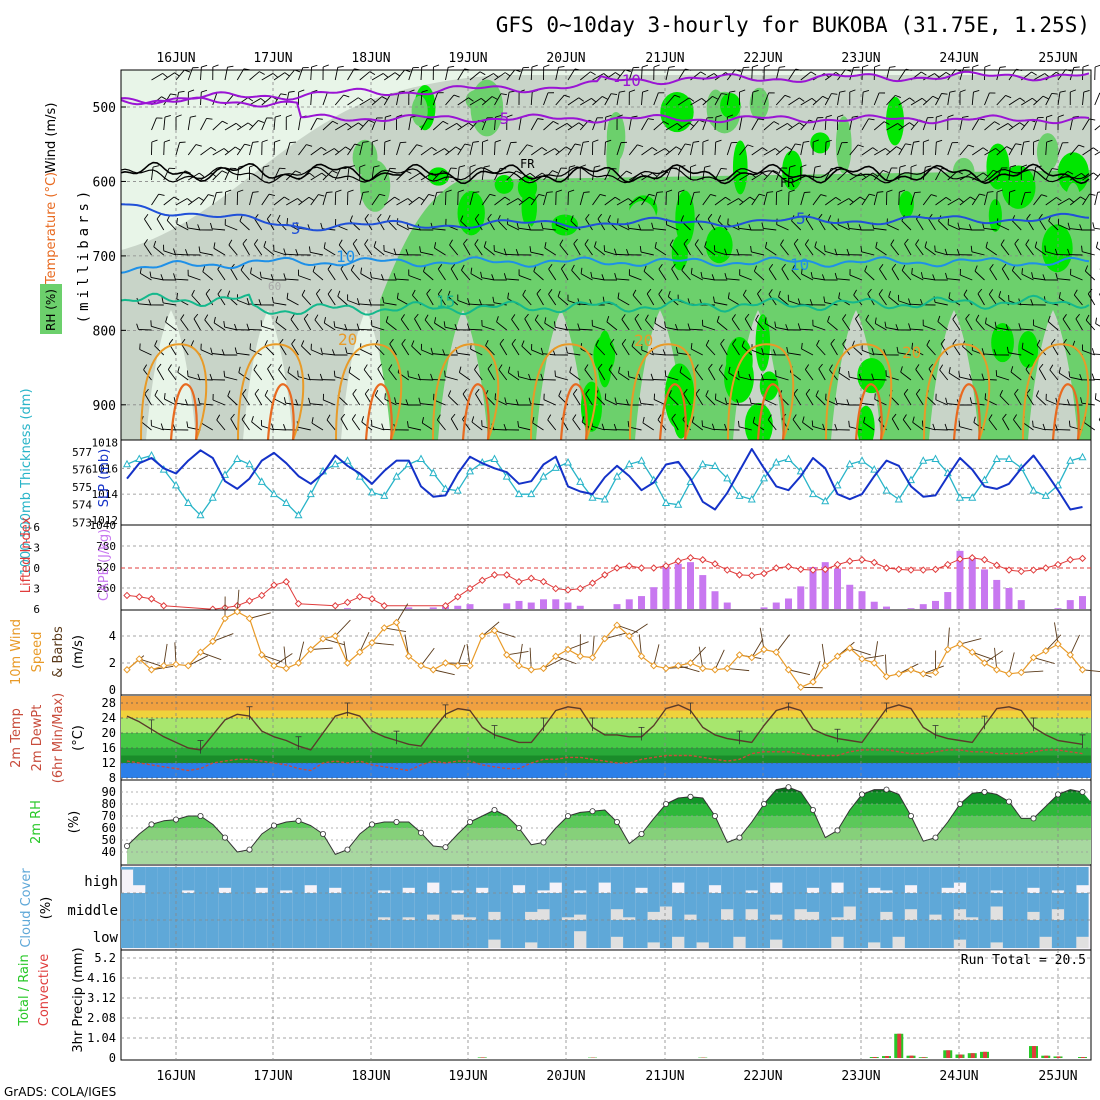 Image resolution: width=1100 pixels, height=1100 pixels. I want to click on date-label-top: 16JUN, so click(175, 58).